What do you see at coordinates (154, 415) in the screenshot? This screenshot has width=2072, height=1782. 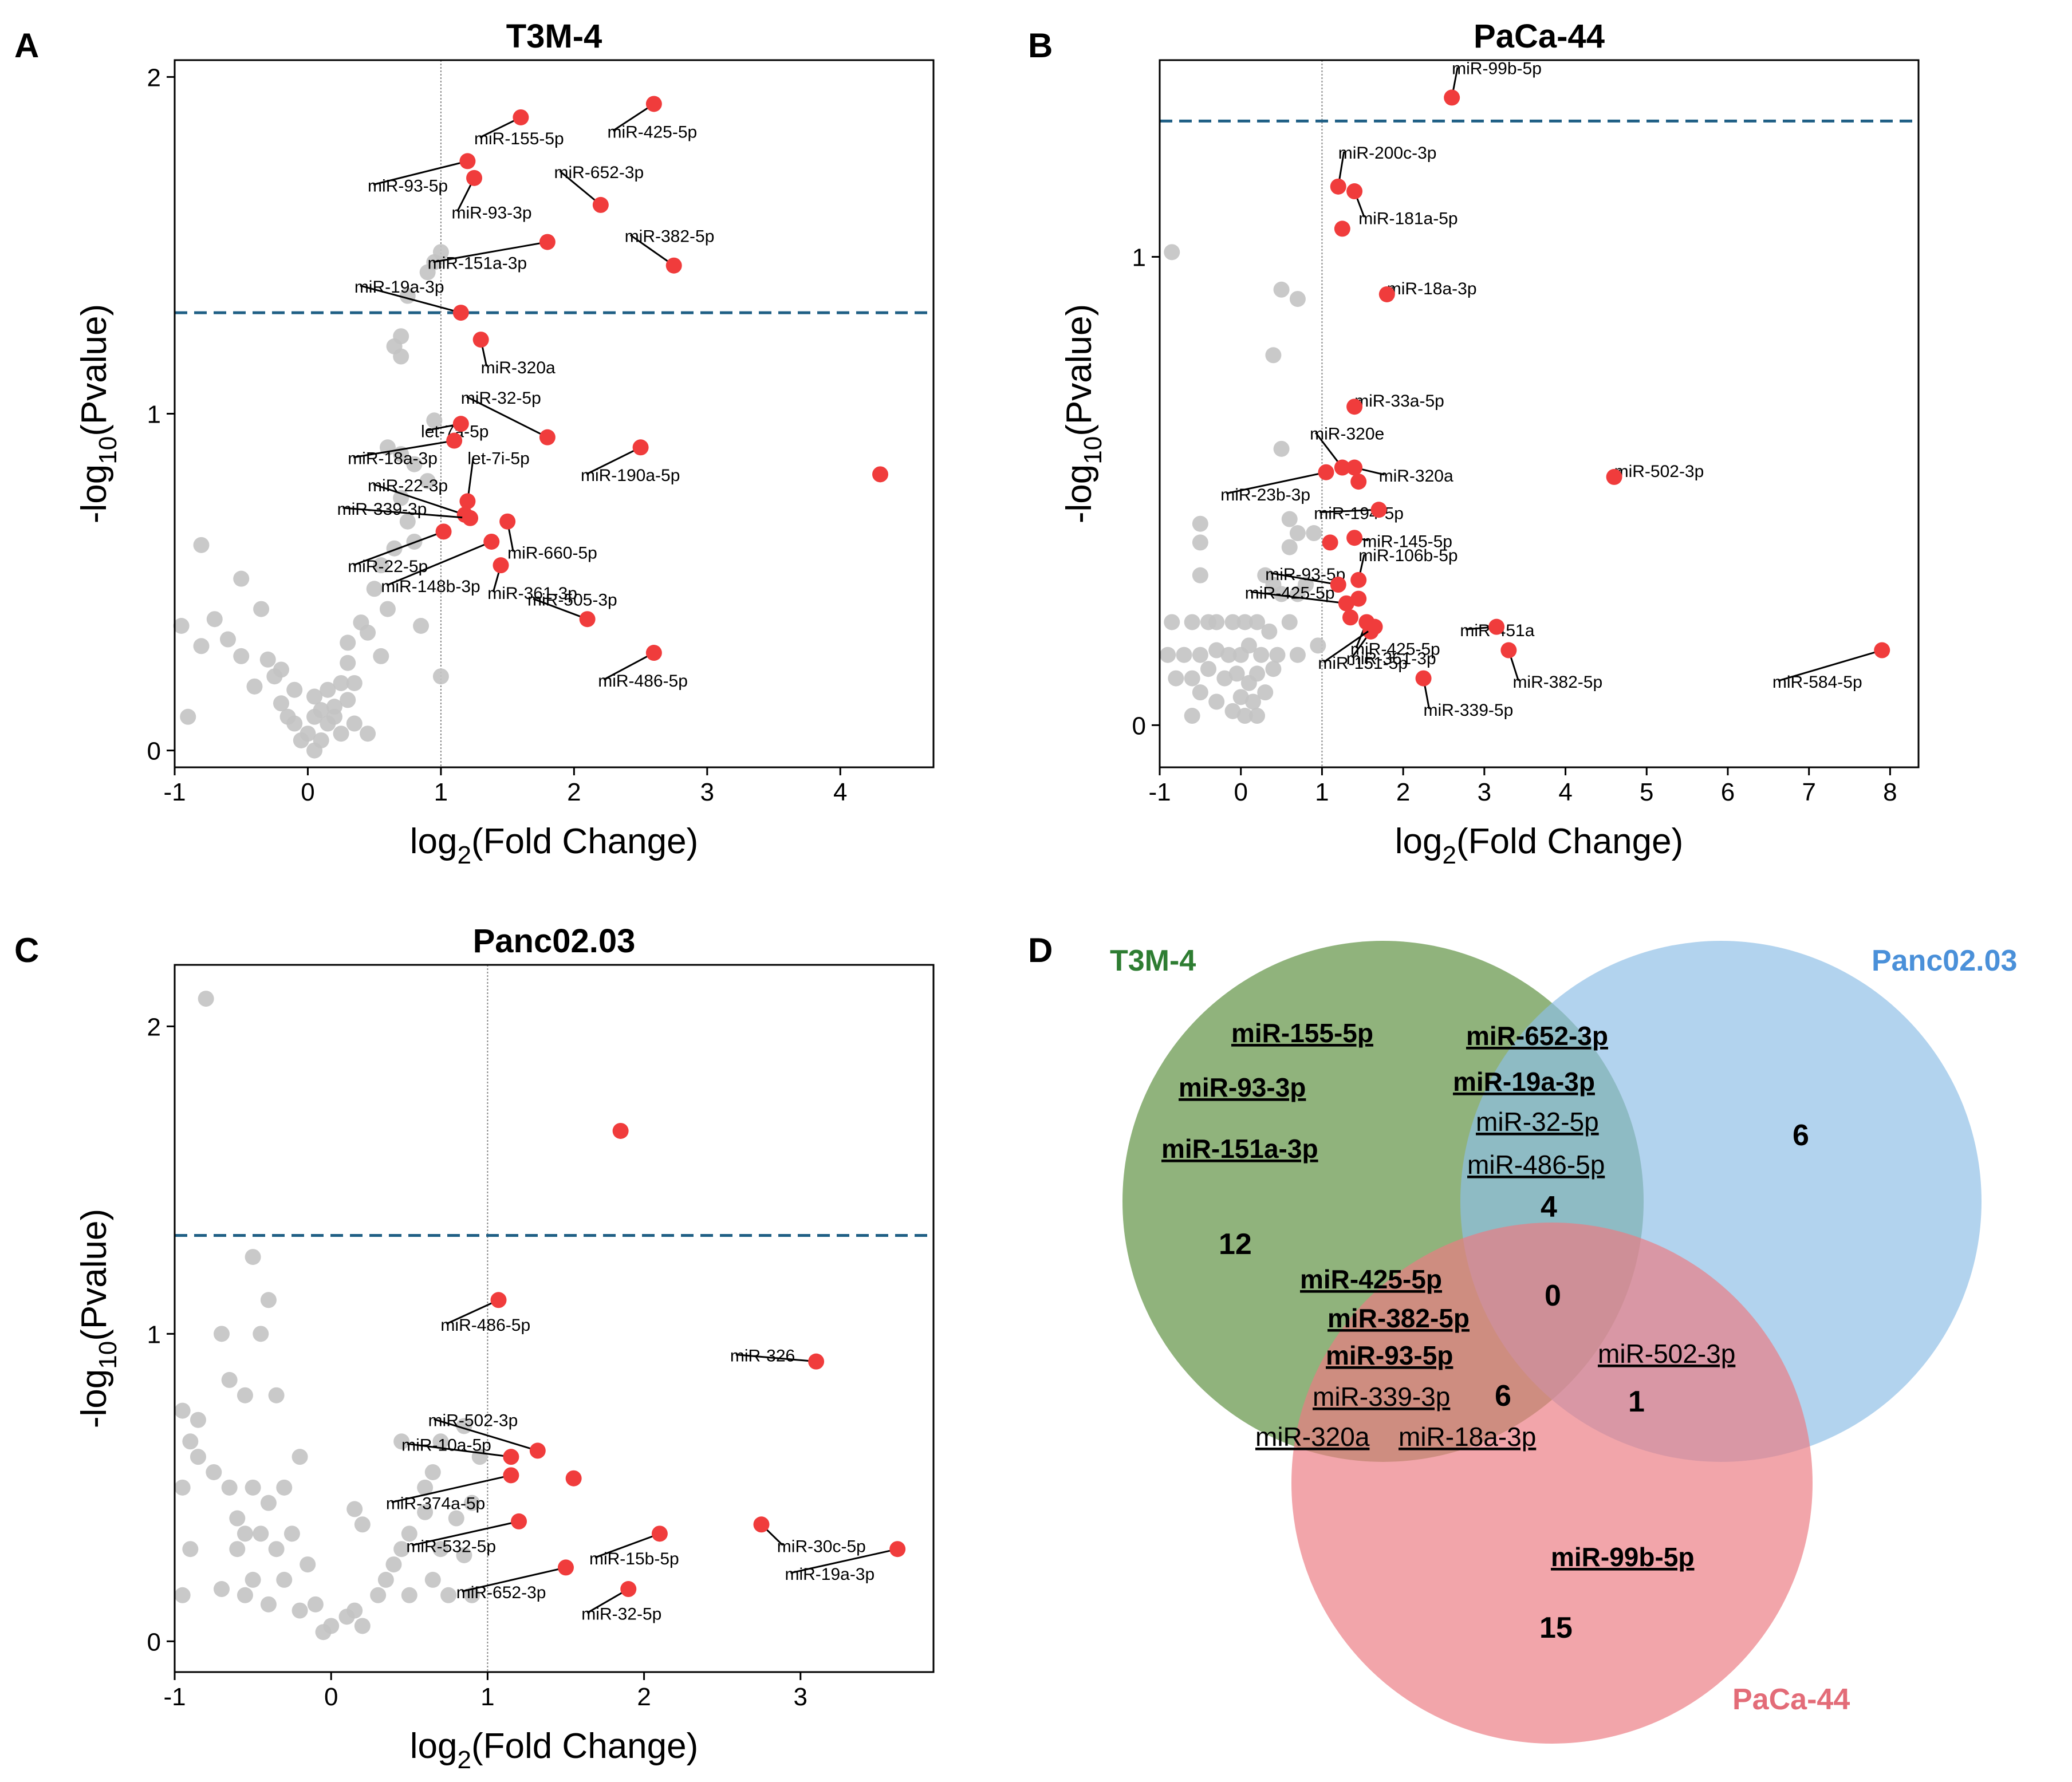 I see `y-tick-label: 1` at bounding box center [154, 415].